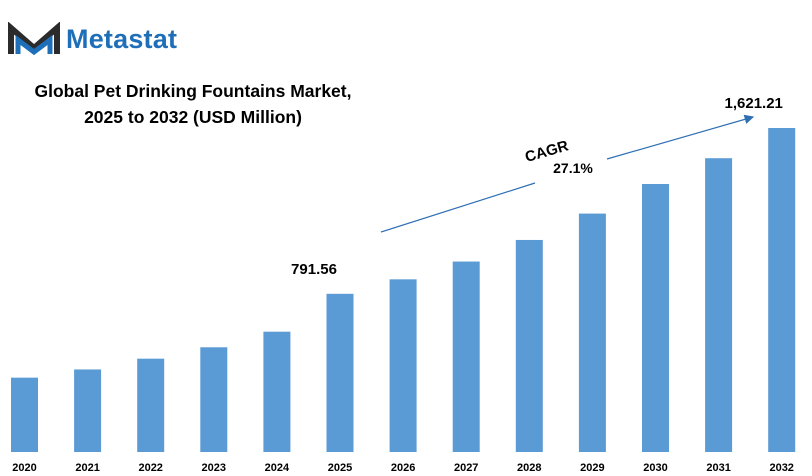  I want to click on x-tick-label-2026: 2026, so click(403, 468).